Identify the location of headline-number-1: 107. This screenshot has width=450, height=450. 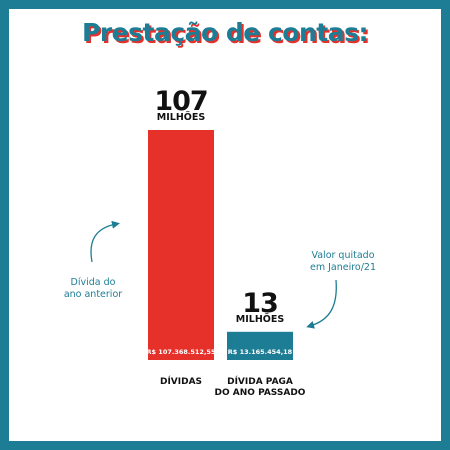
(180, 101).